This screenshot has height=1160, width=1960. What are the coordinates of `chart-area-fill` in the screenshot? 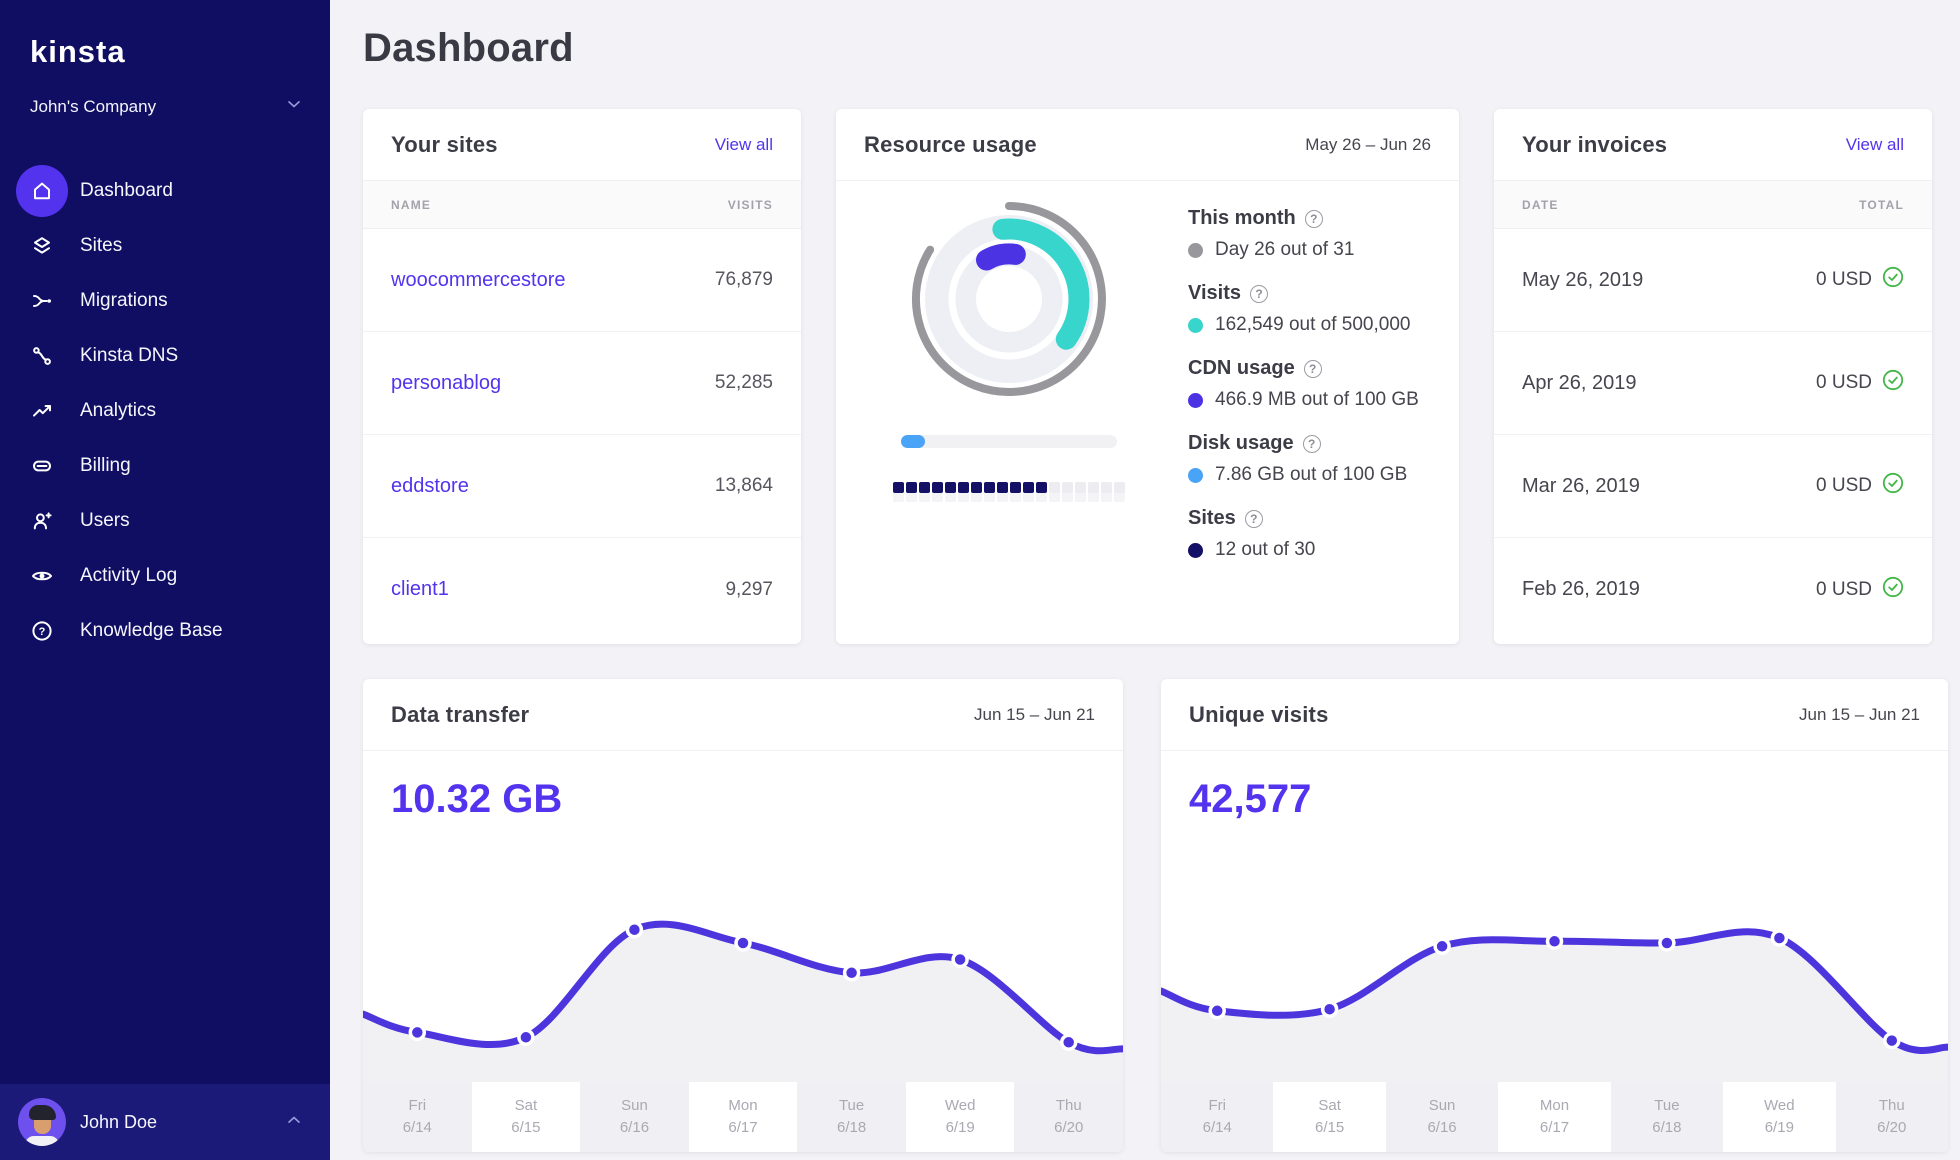 It's located at (1554, 1006).